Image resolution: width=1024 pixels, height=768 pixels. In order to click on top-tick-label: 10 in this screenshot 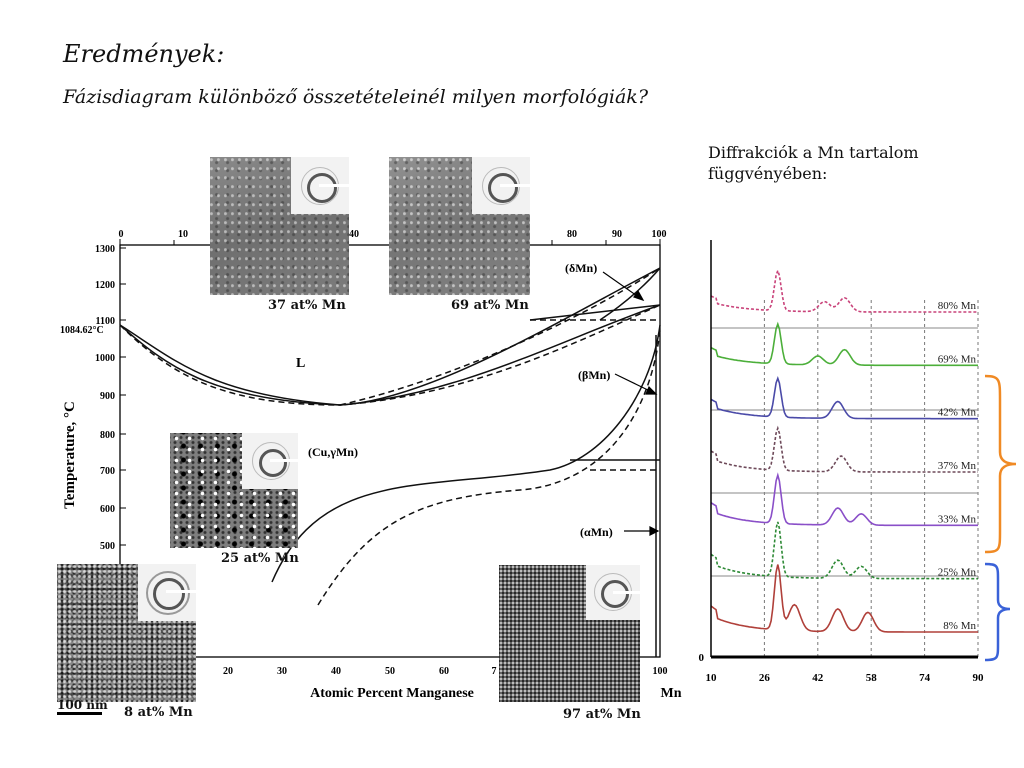, I will do `click(183, 234)`.